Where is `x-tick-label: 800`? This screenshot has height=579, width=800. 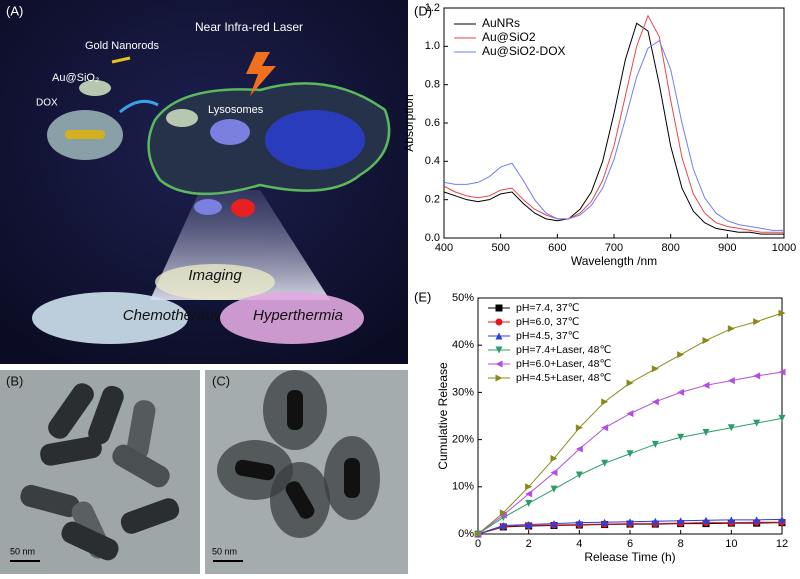 x-tick-label: 800 is located at coordinates (670, 248).